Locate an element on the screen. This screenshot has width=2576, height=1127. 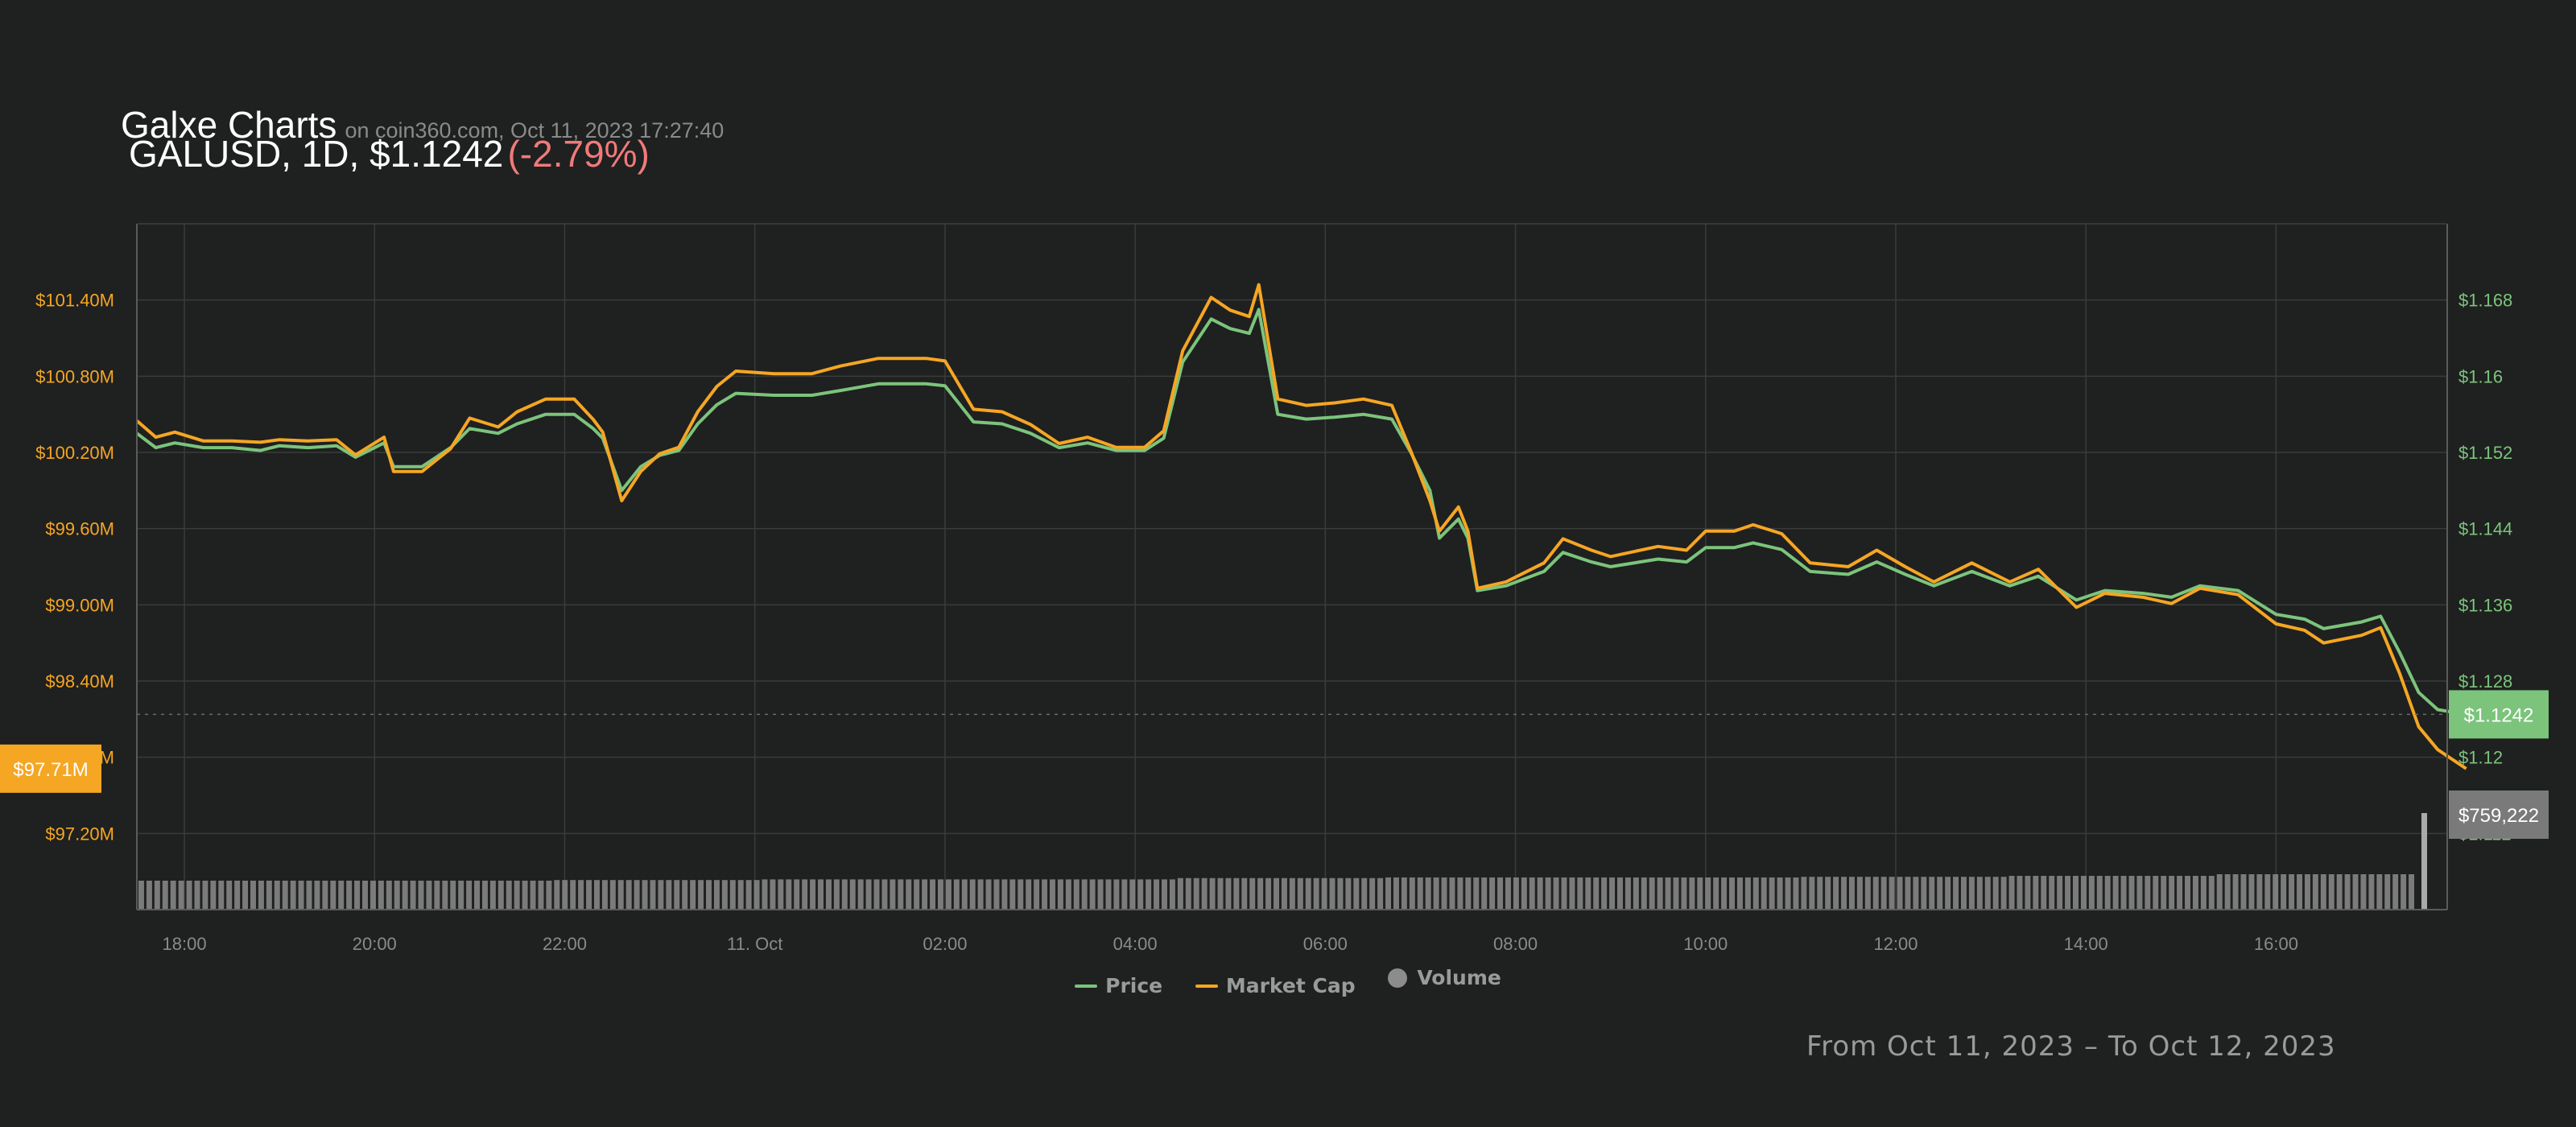
date-from: From Oct 11, 2023 is located at coordinates (1940, 1046).